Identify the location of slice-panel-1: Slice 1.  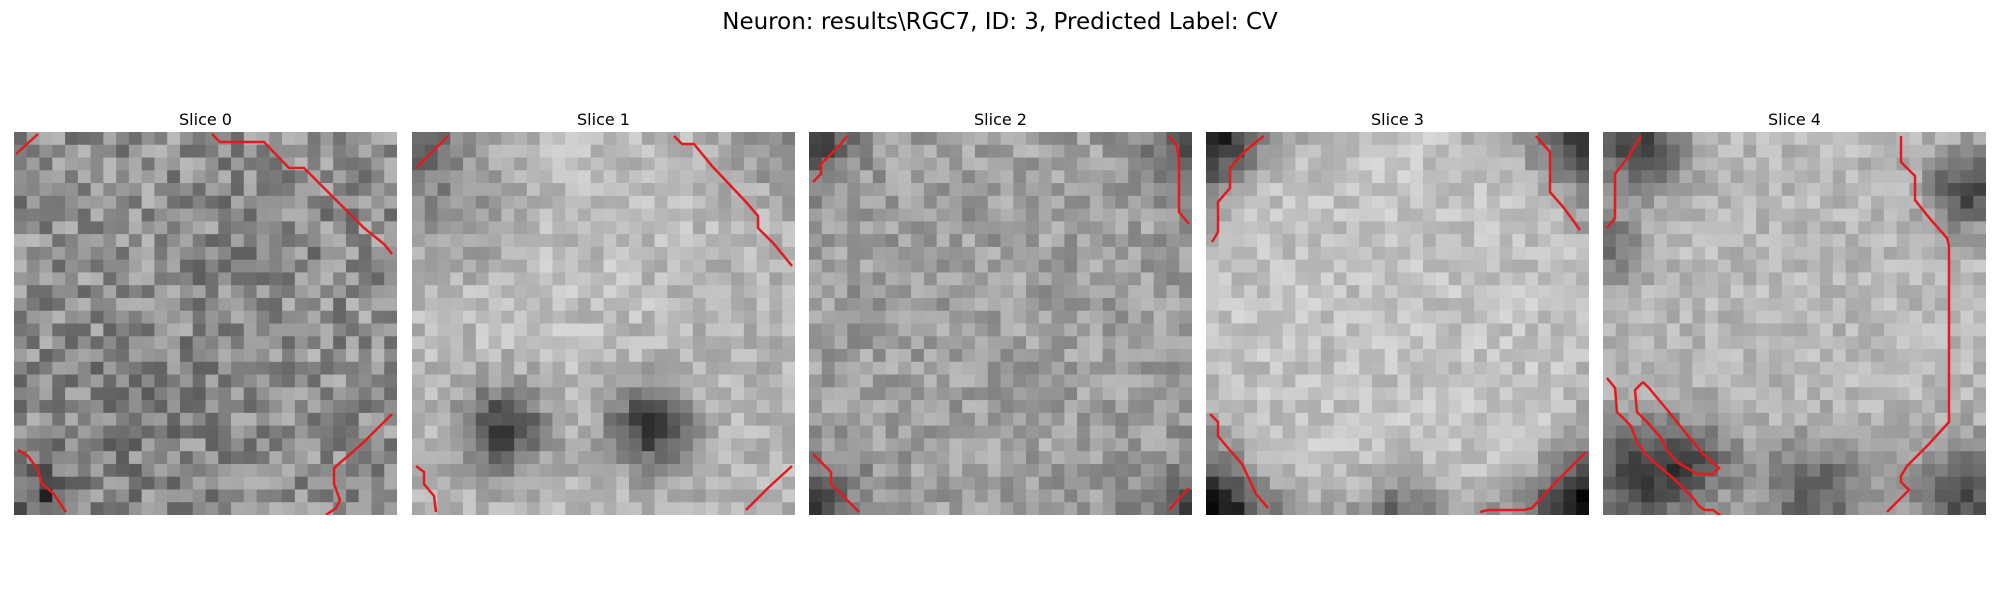
(603, 312).